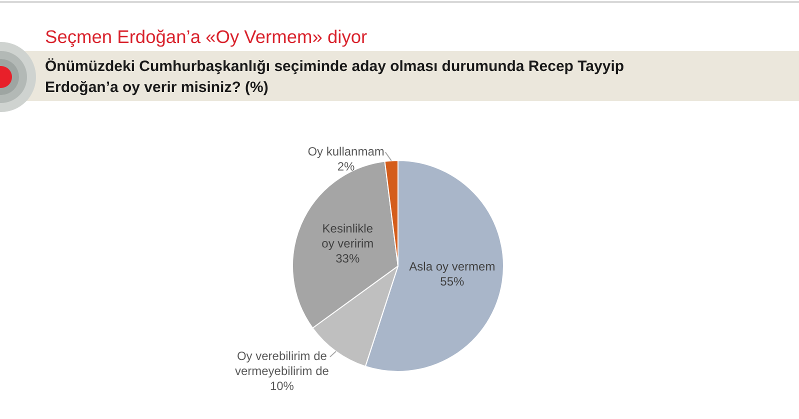 The image size is (799, 419). Describe the element at coordinates (346, 151) in the screenshot. I see `slice-label: Oy kullanmam` at that location.